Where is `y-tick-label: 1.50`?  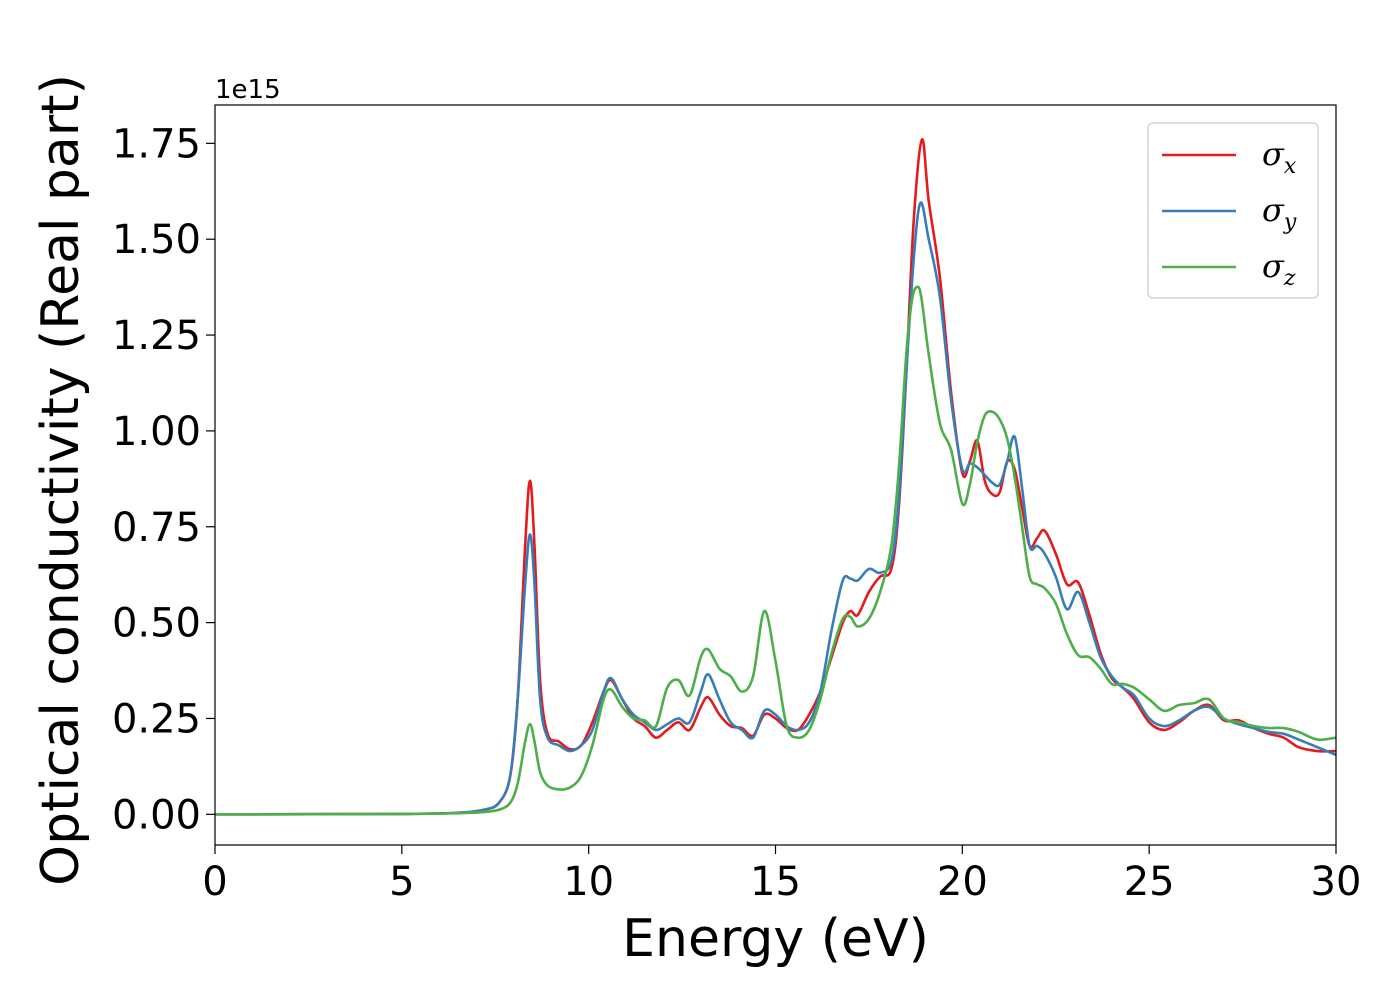
y-tick-label: 1.50 is located at coordinates (156, 240).